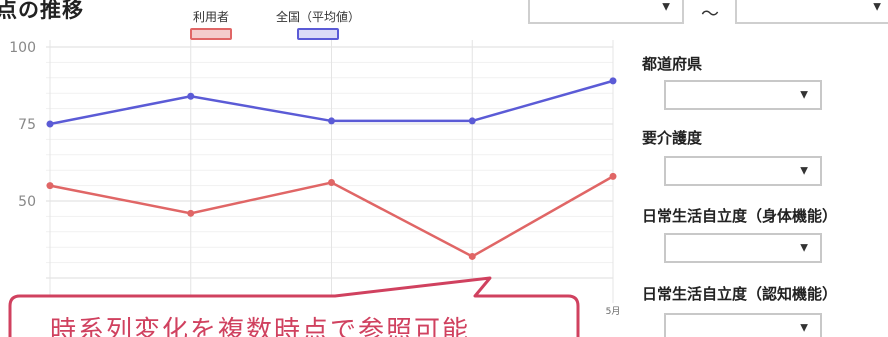 This screenshot has height=337, width=888. I want to click on chart-heading: 点の推移, so click(42, 11).